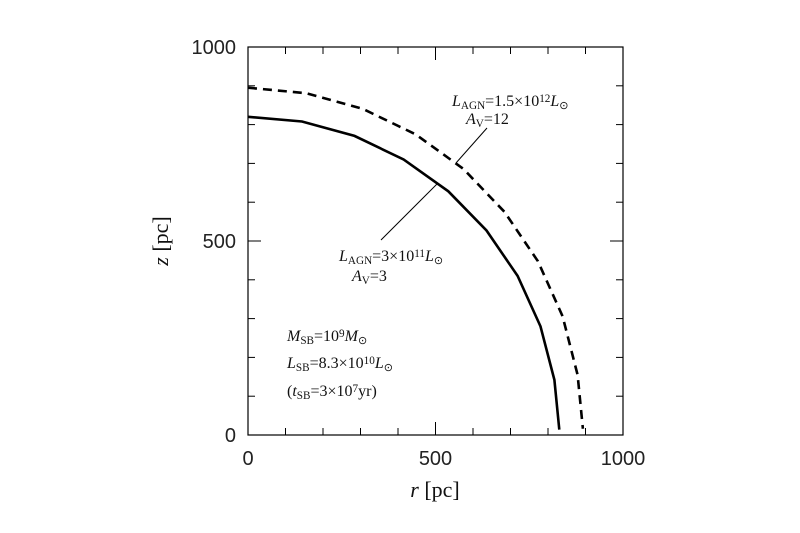 Image resolution: width=800 pixels, height=533 pixels. I want to click on x-tick-label: 1000, so click(623, 459).